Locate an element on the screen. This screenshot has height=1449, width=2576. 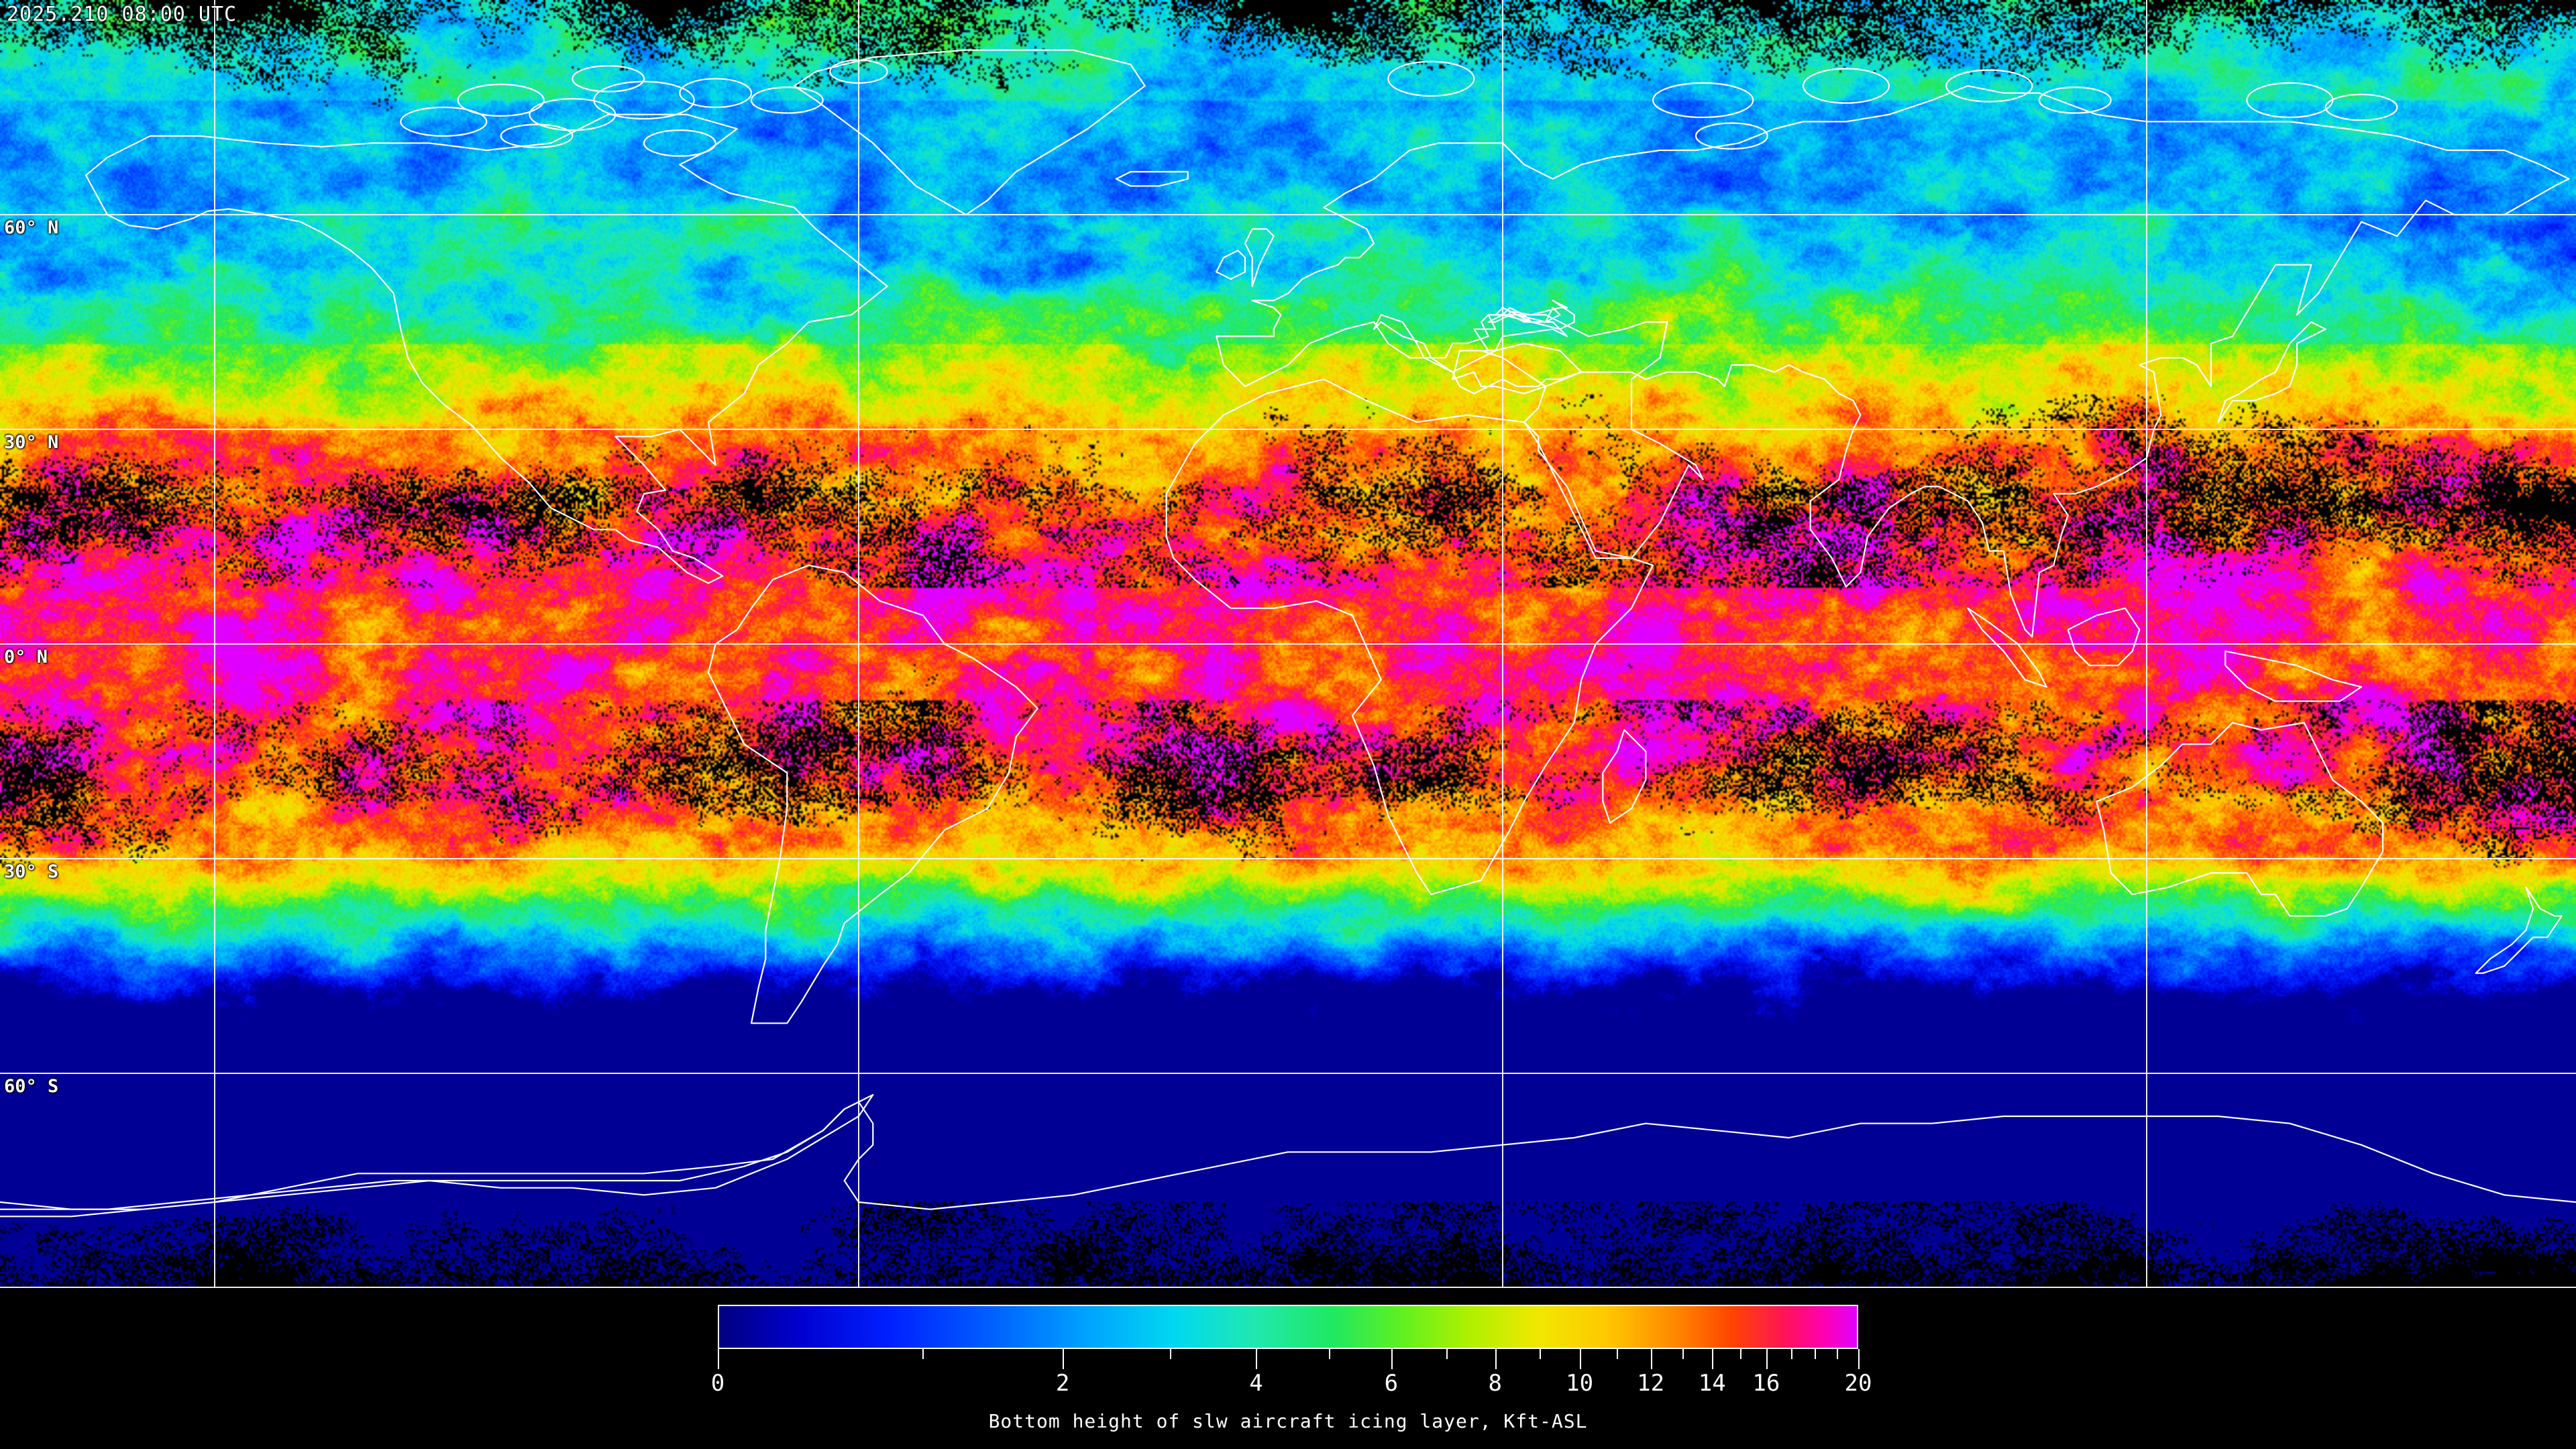
colorbar-label-20: 20 is located at coordinates (1858, 1383).